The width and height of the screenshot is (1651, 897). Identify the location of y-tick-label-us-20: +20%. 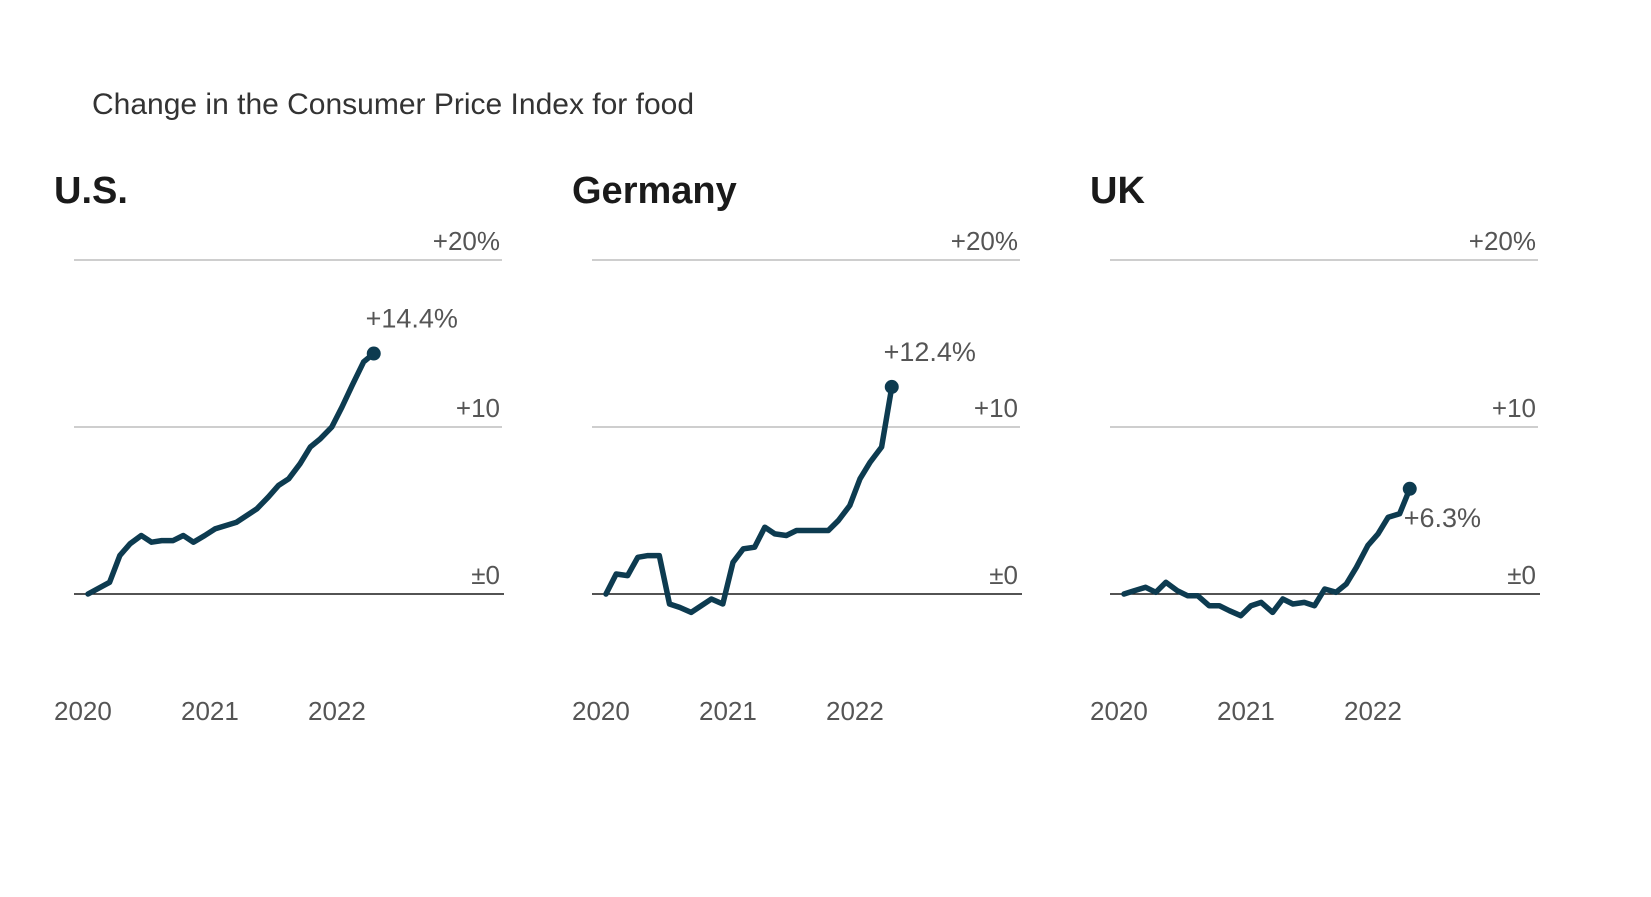
(466, 241).